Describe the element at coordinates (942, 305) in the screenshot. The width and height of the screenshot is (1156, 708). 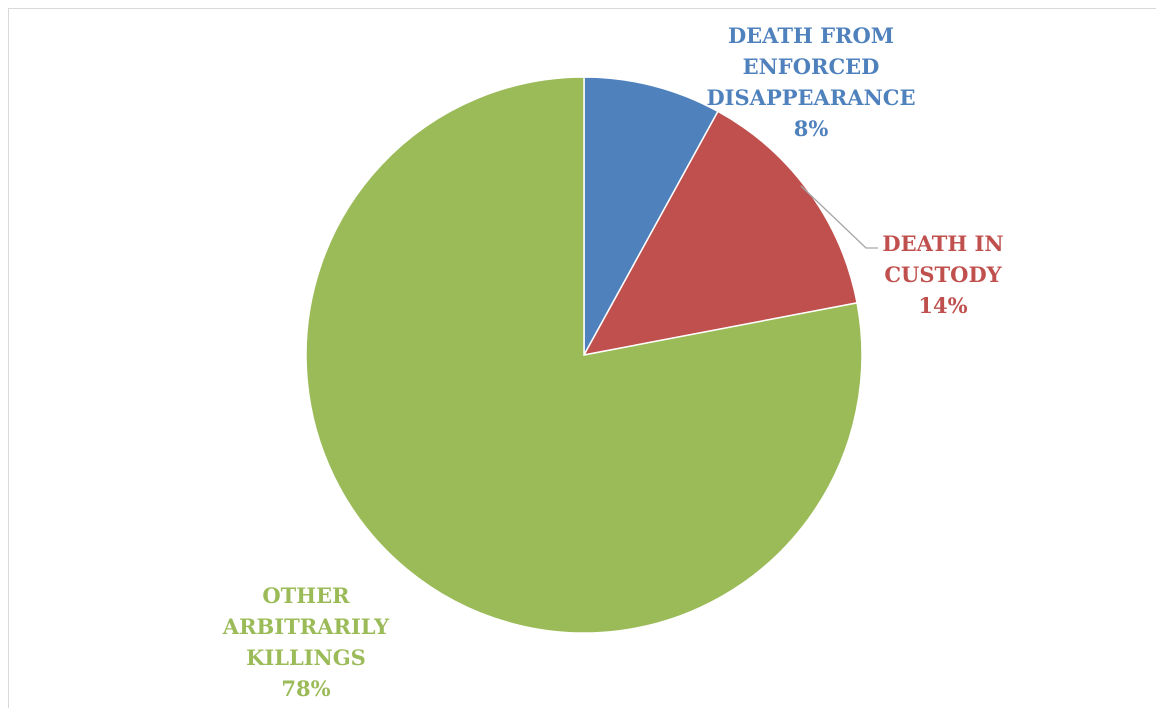
I see `slice-value-label-2: 14%` at that location.